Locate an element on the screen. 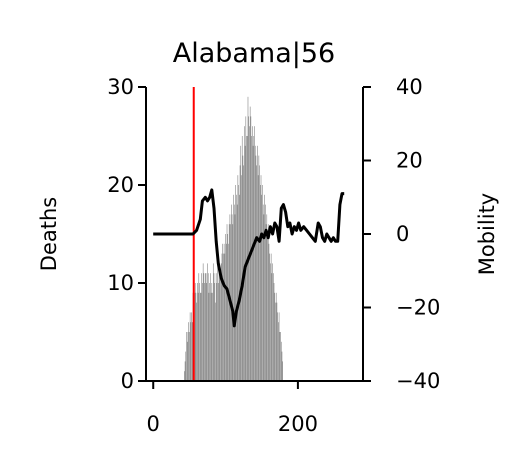 The image size is (531, 472). y2-tick-label: −40 is located at coordinates (418, 381).